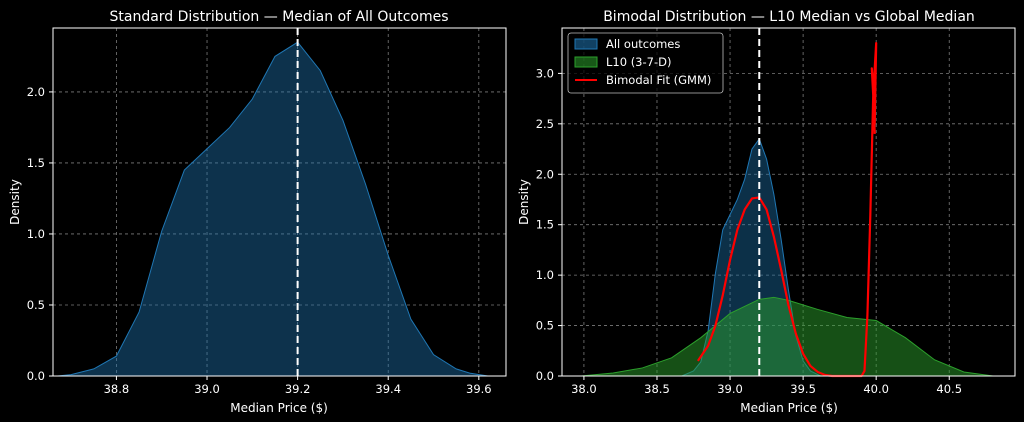 The width and height of the screenshot is (1024, 422). What do you see at coordinates (117, 389) in the screenshot?
I see `left-x-tick-label: 38.8` at bounding box center [117, 389].